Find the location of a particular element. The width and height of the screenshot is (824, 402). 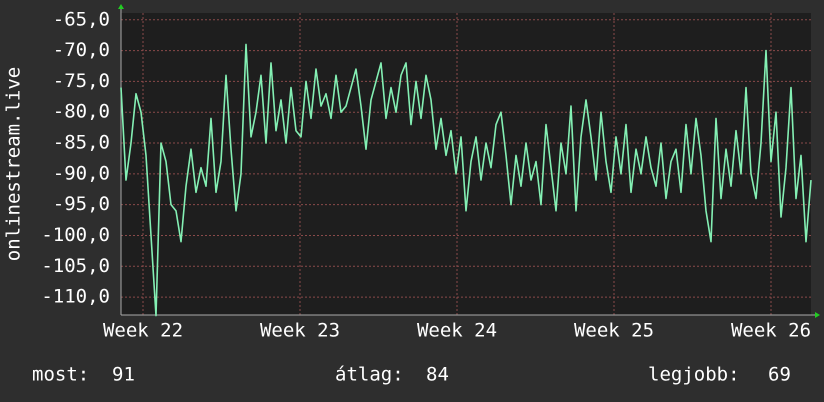

stat-label: átlag: is located at coordinates (369, 375).